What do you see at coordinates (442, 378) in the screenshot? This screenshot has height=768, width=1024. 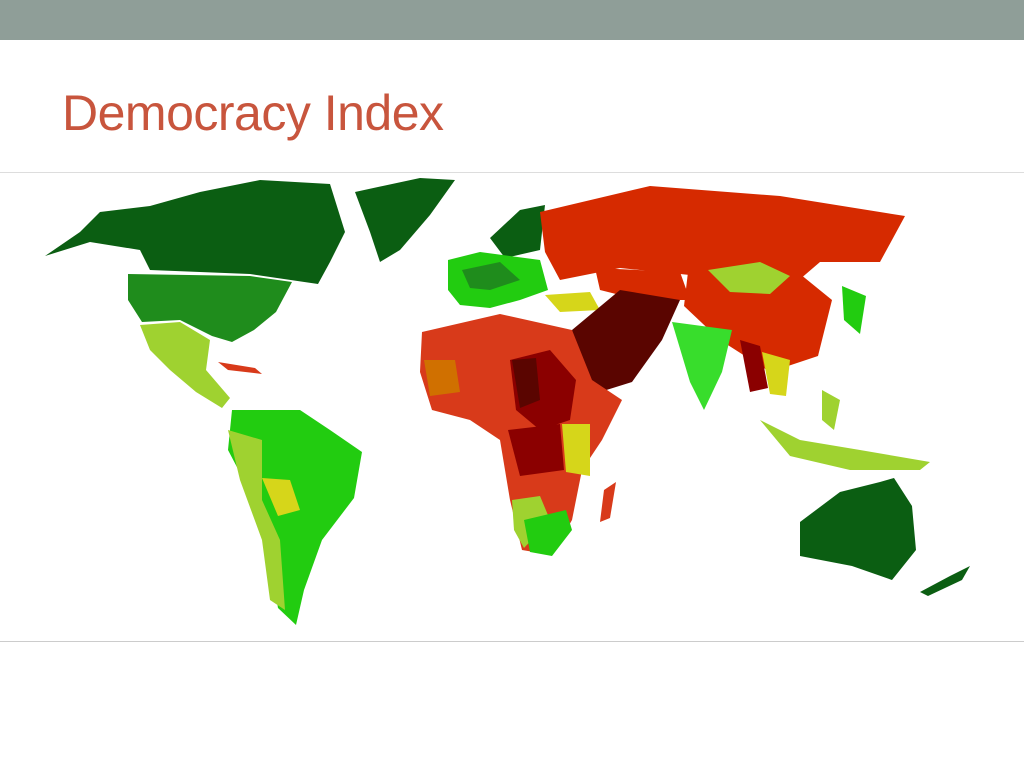 I see `mauritania-mali` at bounding box center [442, 378].